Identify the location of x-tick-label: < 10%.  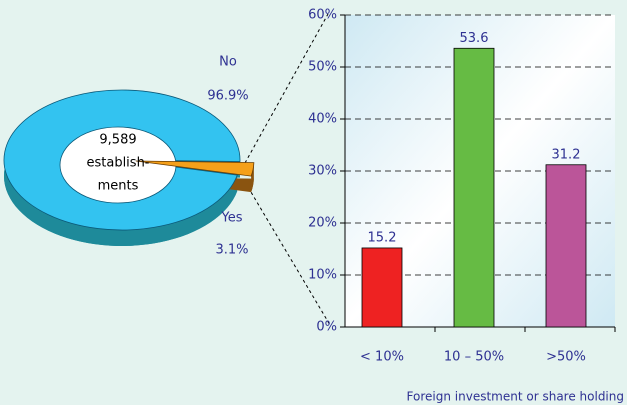
(382, 357).